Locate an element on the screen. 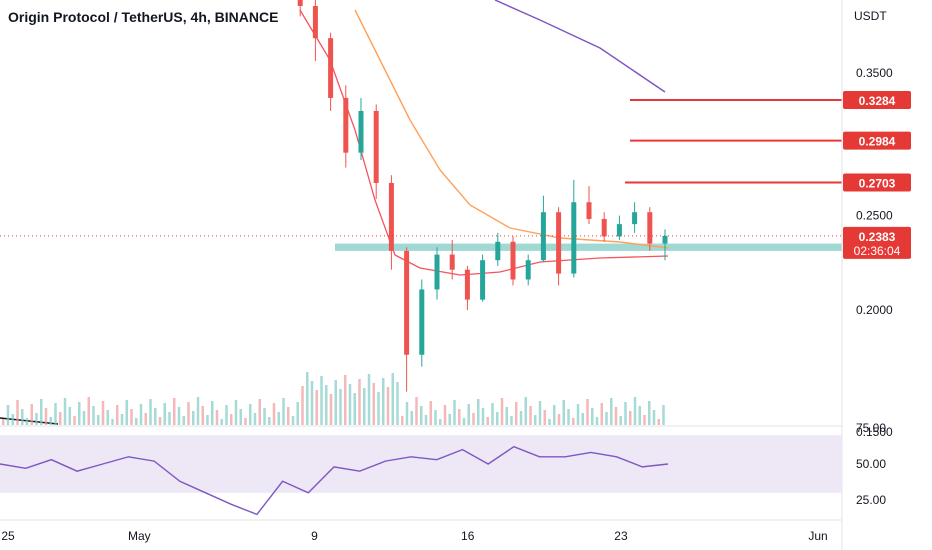 The height and width of the screenshot is (550, 932). rsi-tick-label: 50.00 is located at coordinates (871, 464).